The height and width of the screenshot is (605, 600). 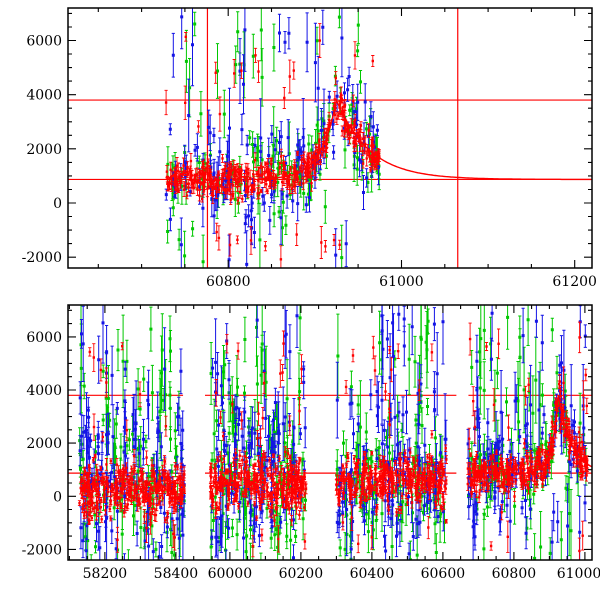 What do you see at coordinates (301, 574) in the screenshot?
I see `x-tick-label: 60200` at bounding box center [301, 574].